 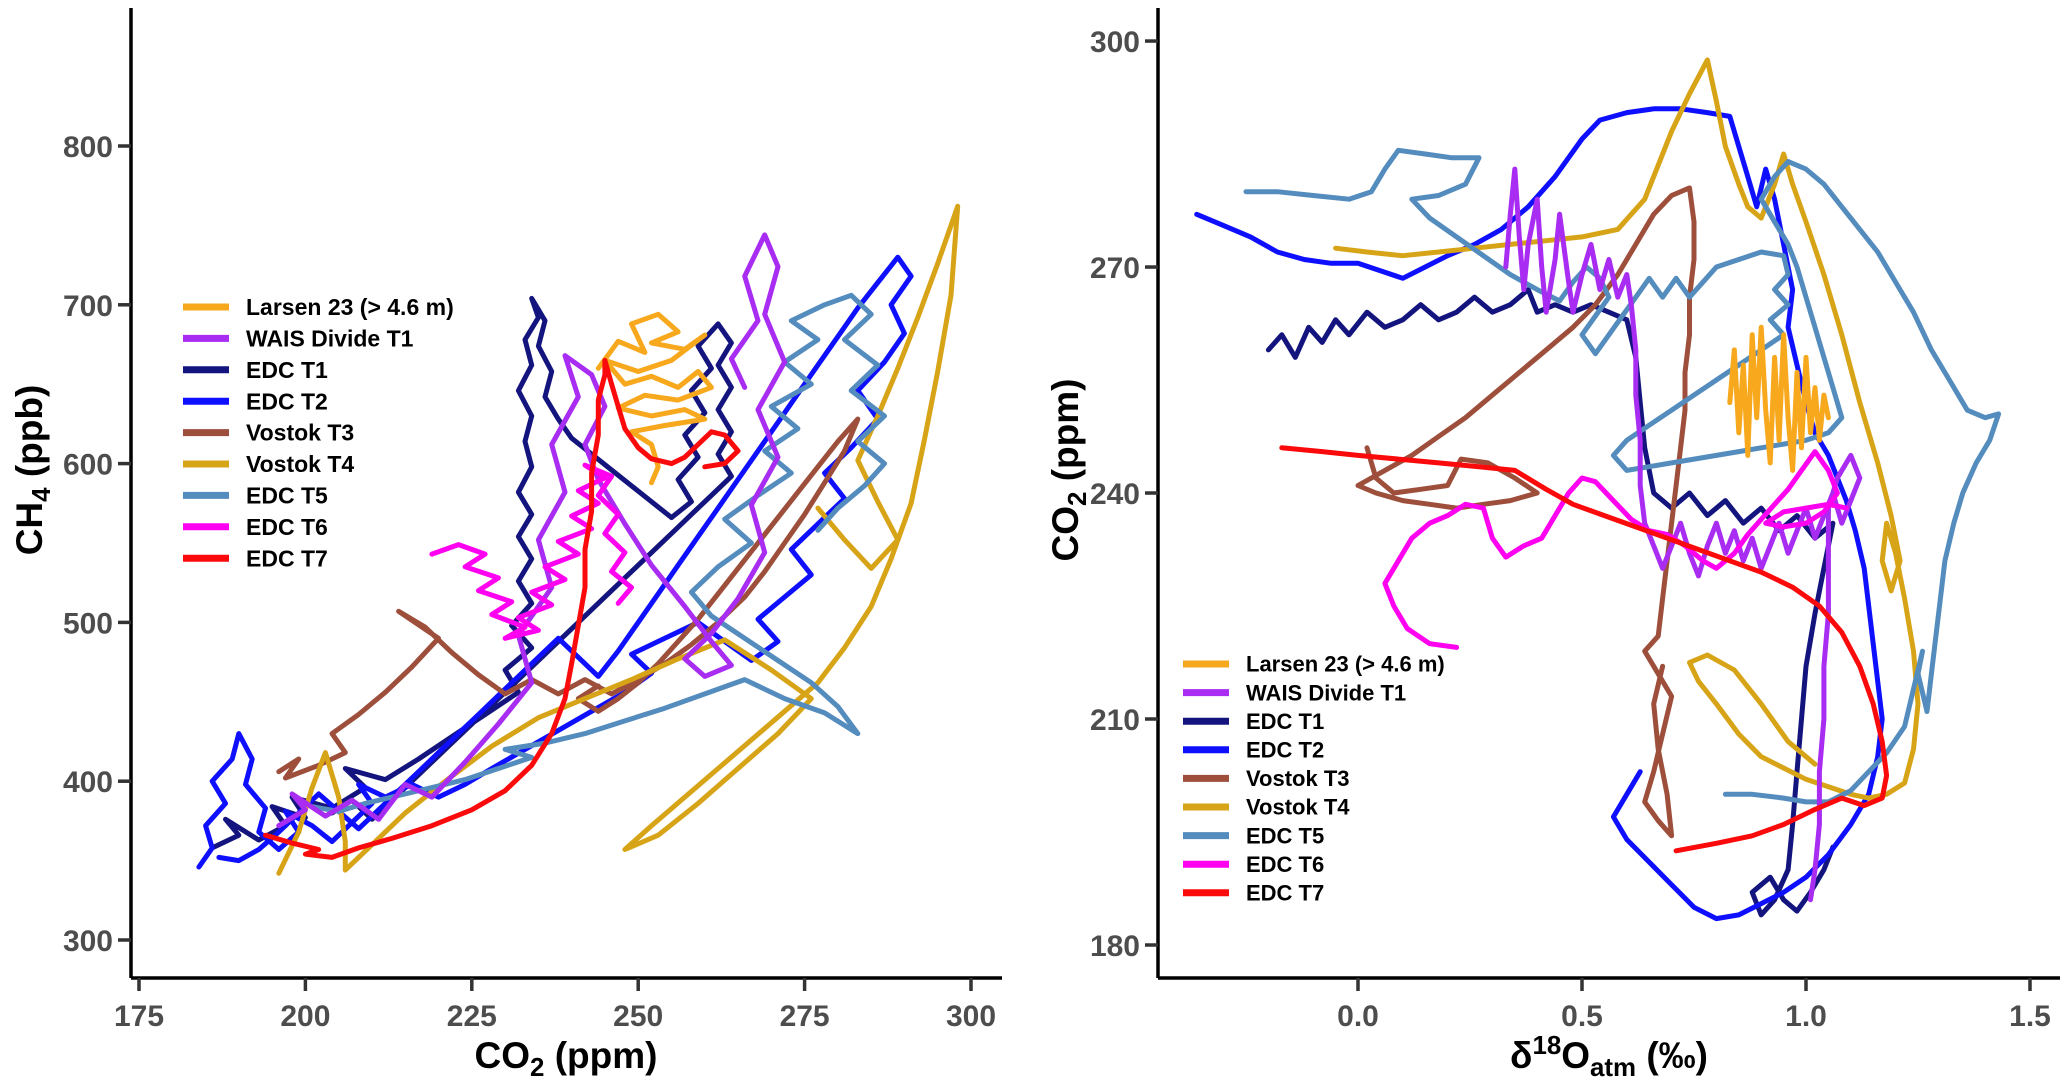 I want to click on left-legend-label-larsen-23-4-6-m: Larsen 23 (> 4.6 m), so click(x=350, y=307).